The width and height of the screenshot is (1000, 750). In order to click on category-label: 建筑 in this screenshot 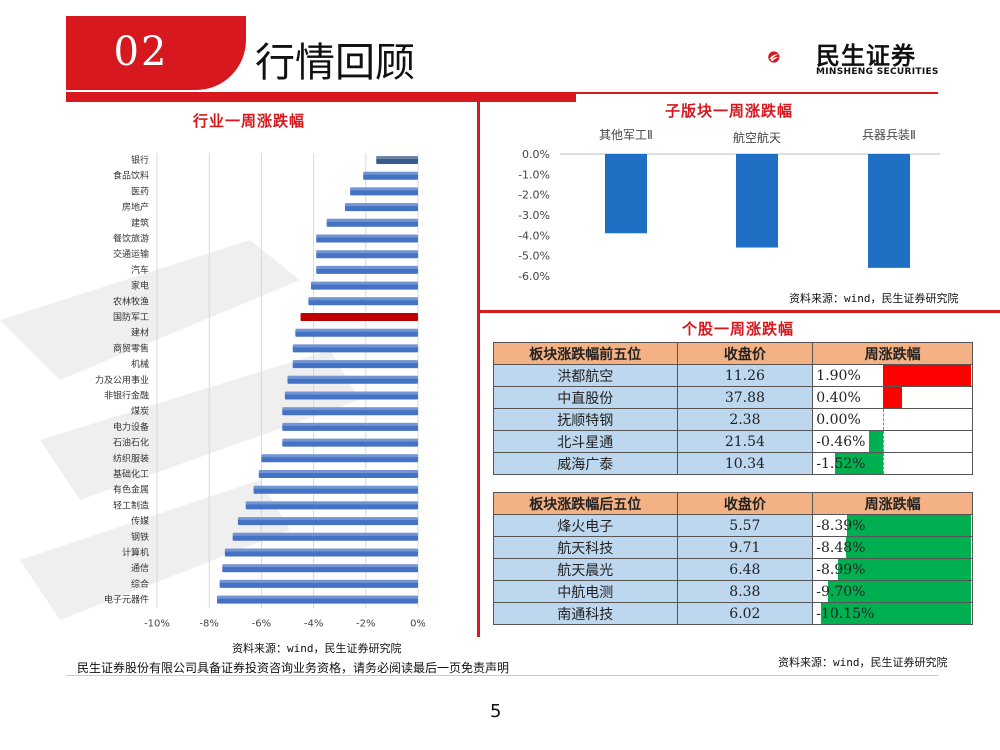, I will do `click(140, 223)`.